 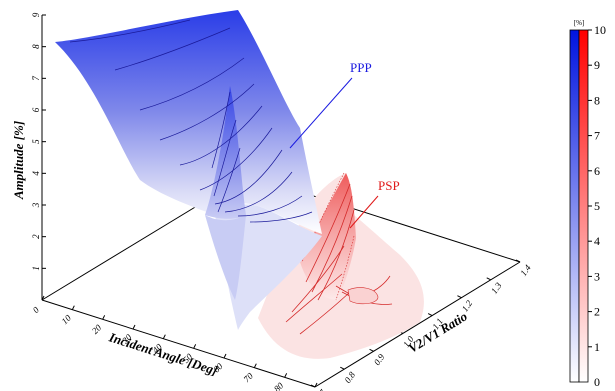 What do you see at coordinates (361, 67) in the screenshot?
I see `ppp-annotation: PPP` at bounding box center [361, 67].